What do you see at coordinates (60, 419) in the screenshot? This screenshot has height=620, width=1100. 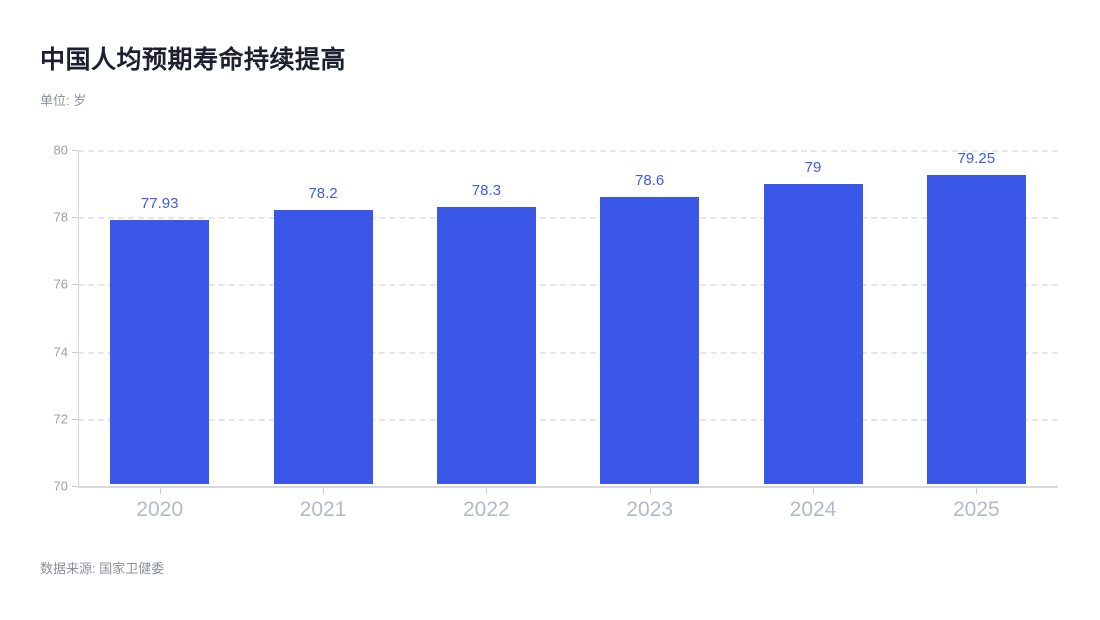 I see `y-axis-tick-label: 72` at bounding box center [60, 419].